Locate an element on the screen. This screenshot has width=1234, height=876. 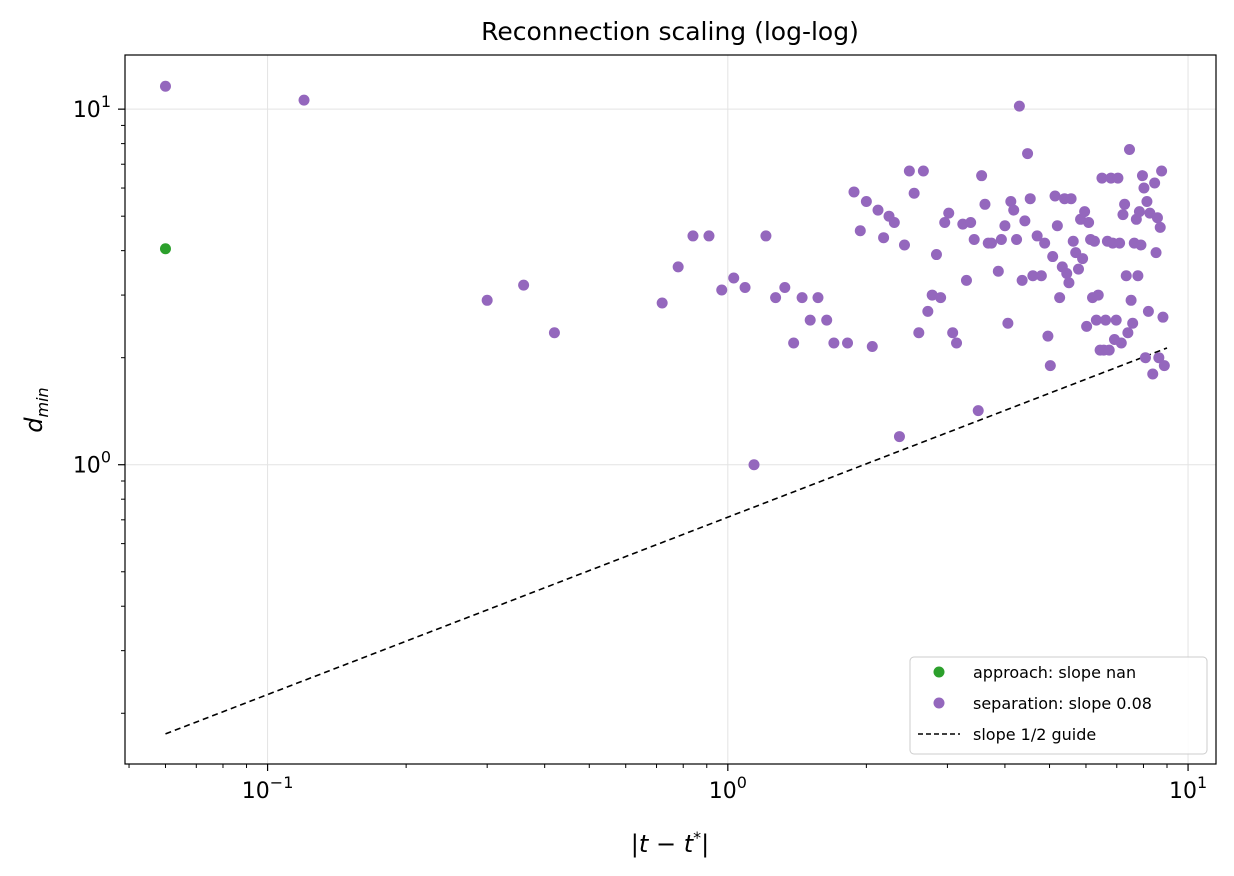
legend-approach-marker is located at coordinates (939, 672).